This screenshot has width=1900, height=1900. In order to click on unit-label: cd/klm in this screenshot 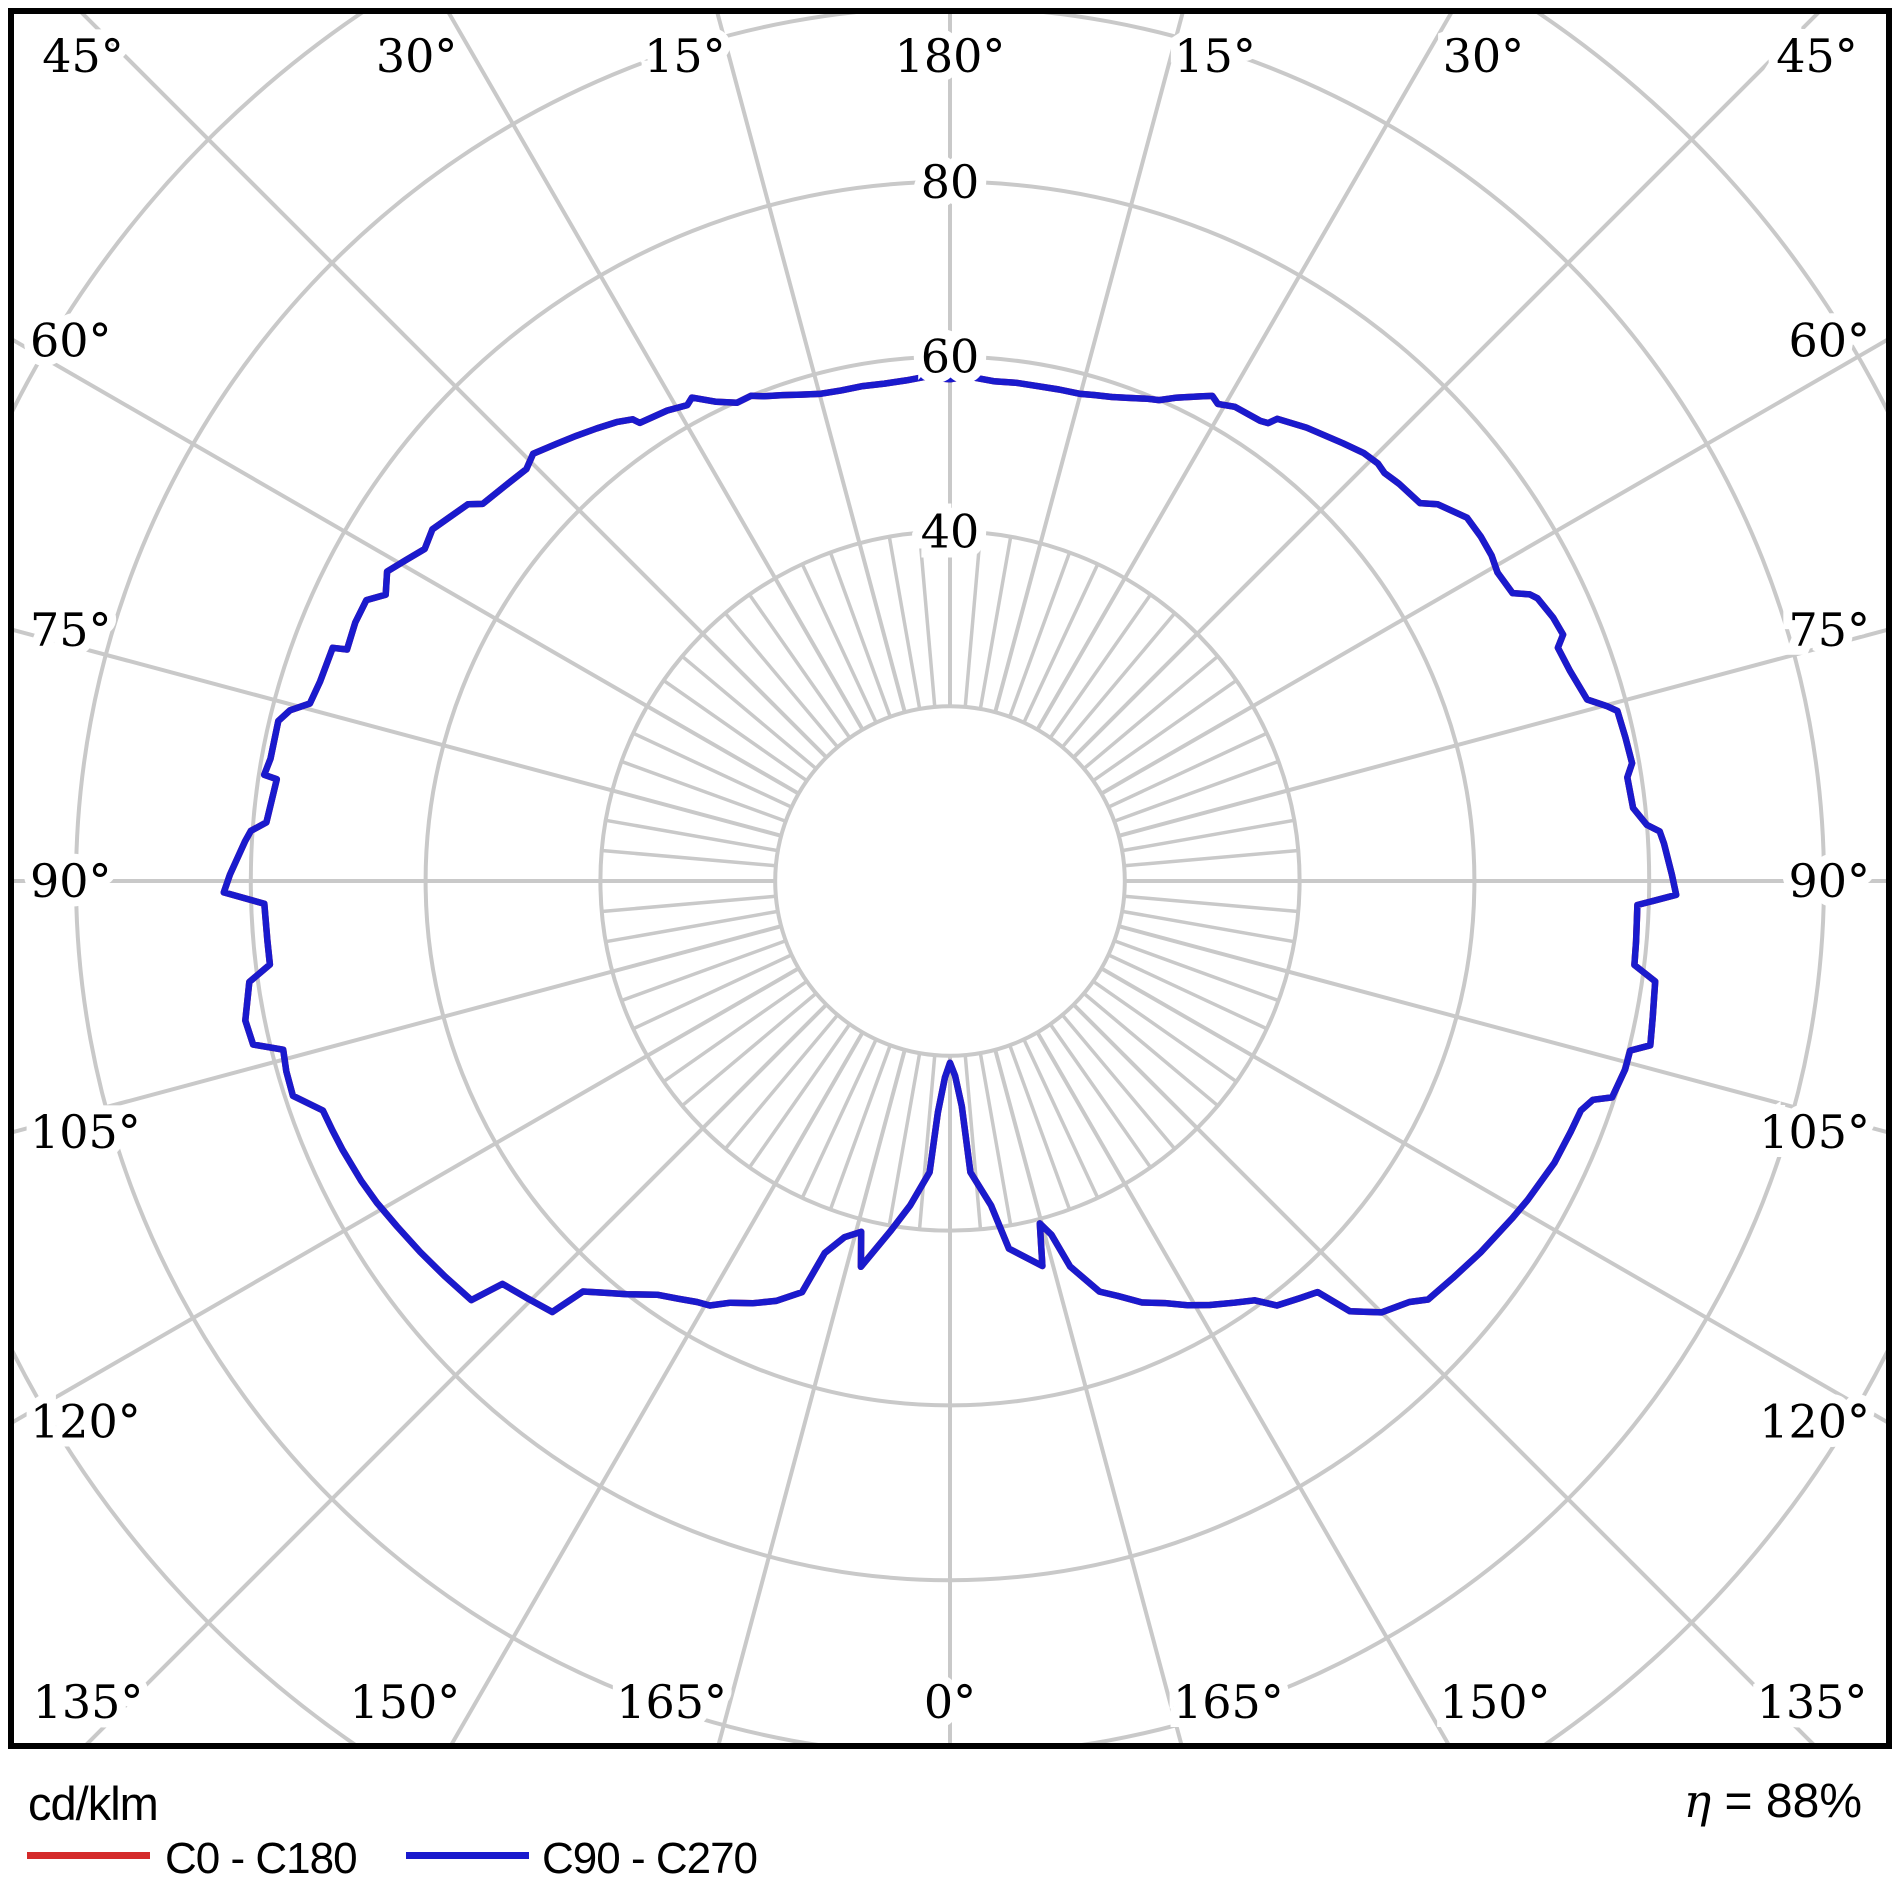, I will do `click(93, 1803)`.